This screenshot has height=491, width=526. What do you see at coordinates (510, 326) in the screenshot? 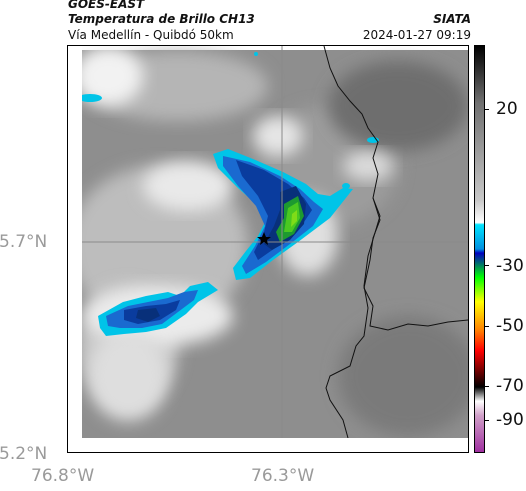
I see `colorbar-tick-label: -50` at bounding box center [510, 326].